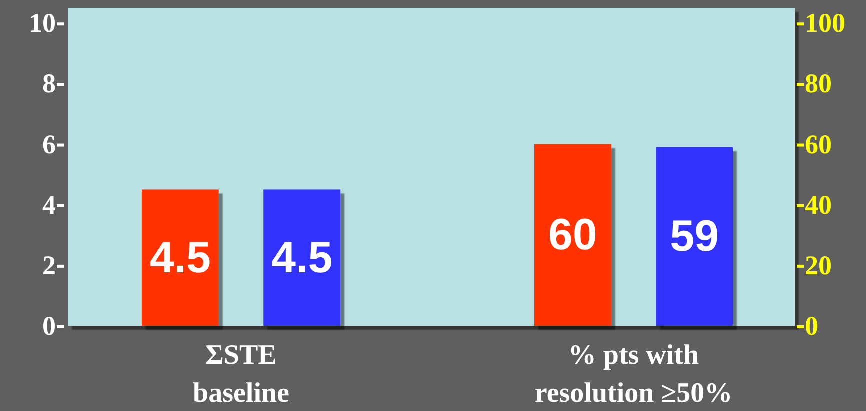 The width and height of the screenshot is (866, 411). Describe the element at coordinates (49, 205) in the screenshot. I see `y-tick-label: 4` at that location.